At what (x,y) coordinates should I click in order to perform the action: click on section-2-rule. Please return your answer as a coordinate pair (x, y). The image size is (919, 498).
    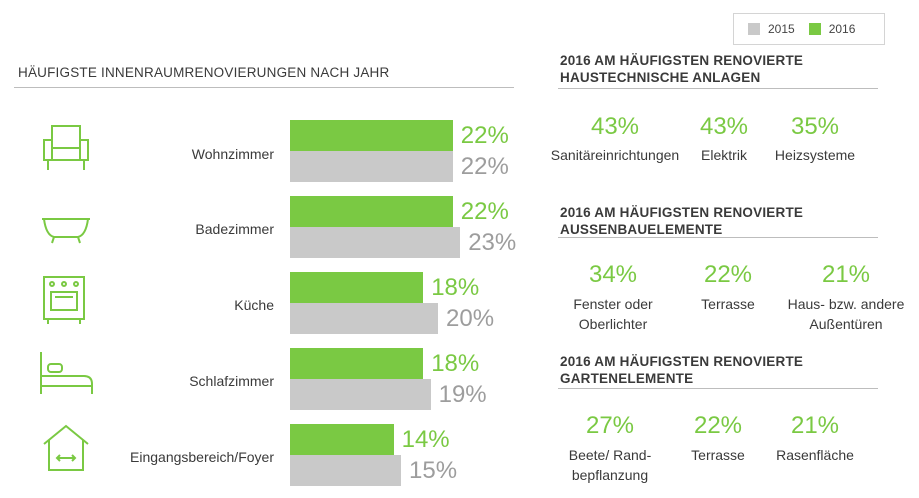
    Looking at the image, I should click on (718, 237).